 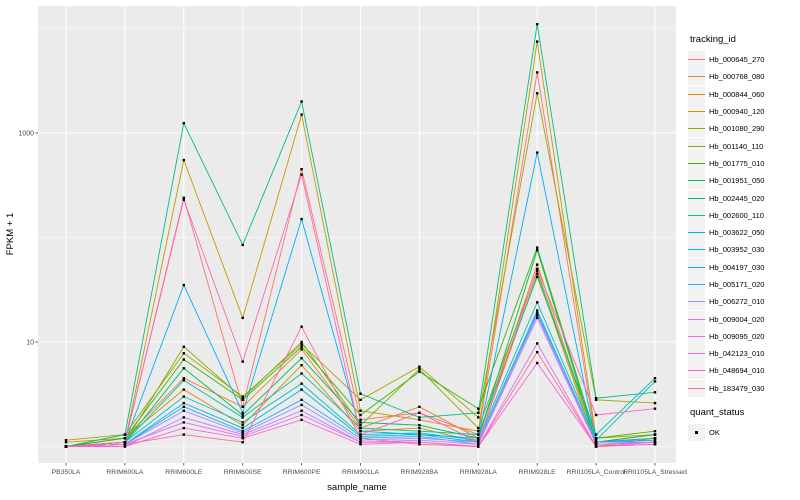 I want to click on legend-entry: Hb_000940_120, so click(x=744, y=112).